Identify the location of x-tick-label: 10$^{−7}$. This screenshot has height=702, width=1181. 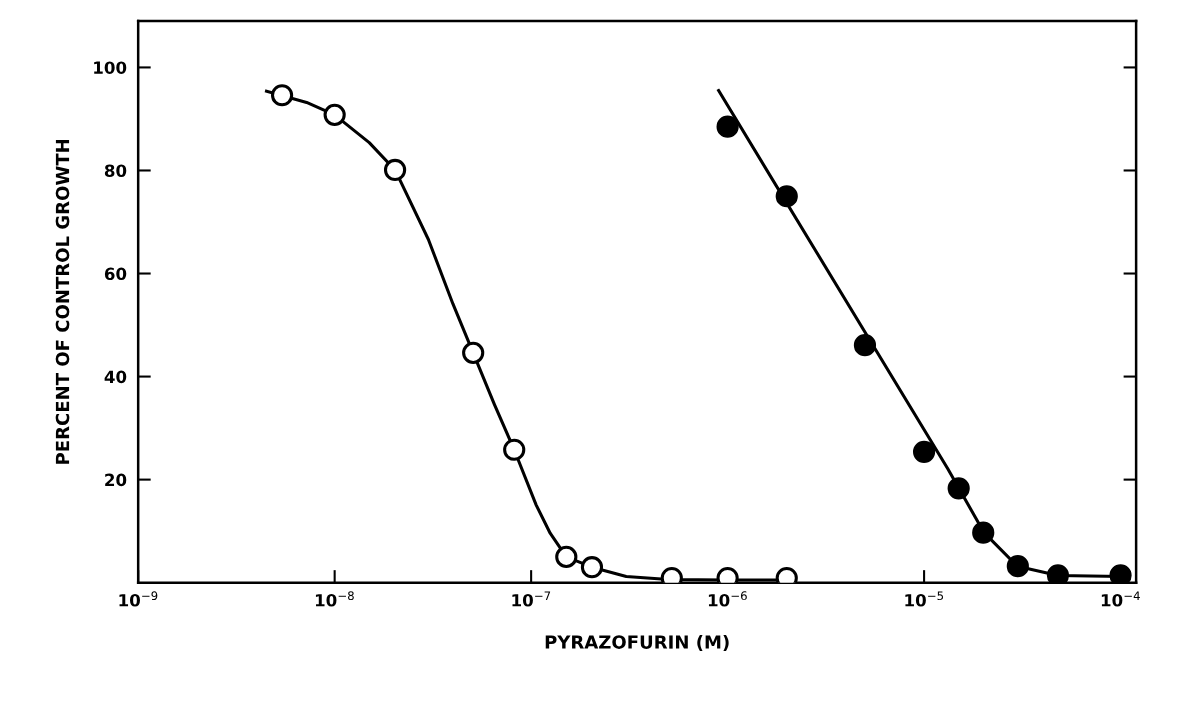
(531, 599).